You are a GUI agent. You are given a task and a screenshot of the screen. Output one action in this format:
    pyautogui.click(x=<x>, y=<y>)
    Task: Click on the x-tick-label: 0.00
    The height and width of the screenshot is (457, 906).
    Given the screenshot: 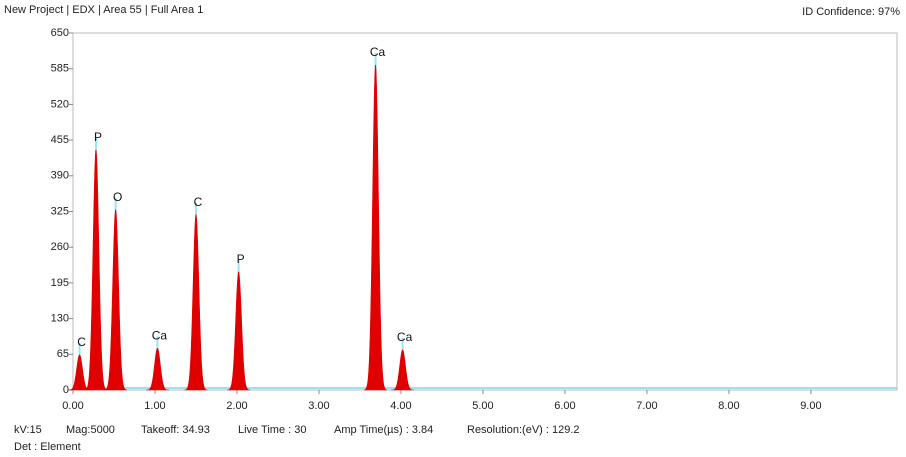 What is the action you would take?
    pyautogui.click(x=72, y=406)
    